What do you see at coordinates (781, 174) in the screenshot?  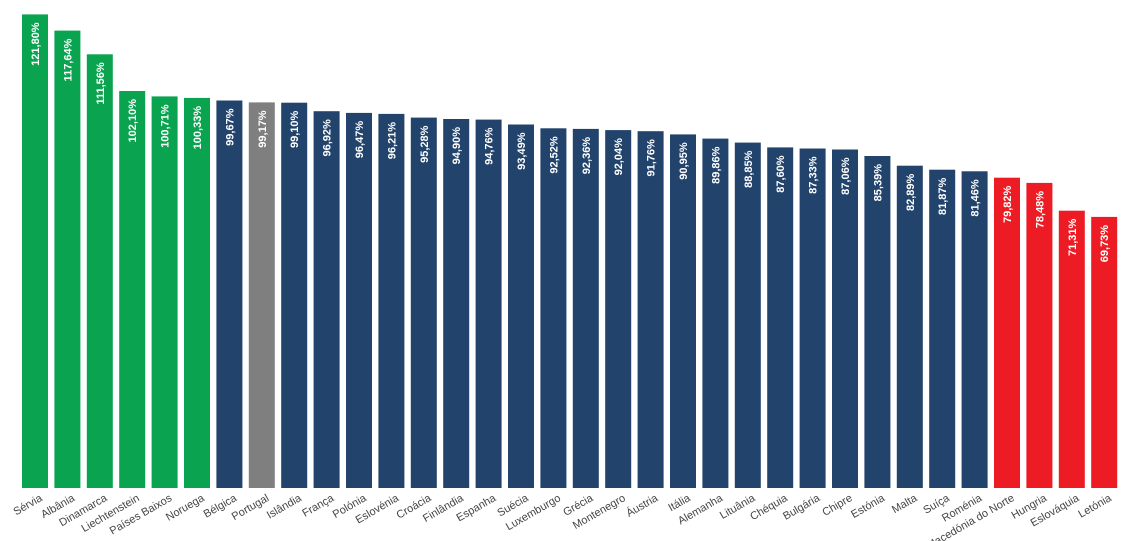 I see `value-label-24: 87,60%` at bounding box center [781, 174].